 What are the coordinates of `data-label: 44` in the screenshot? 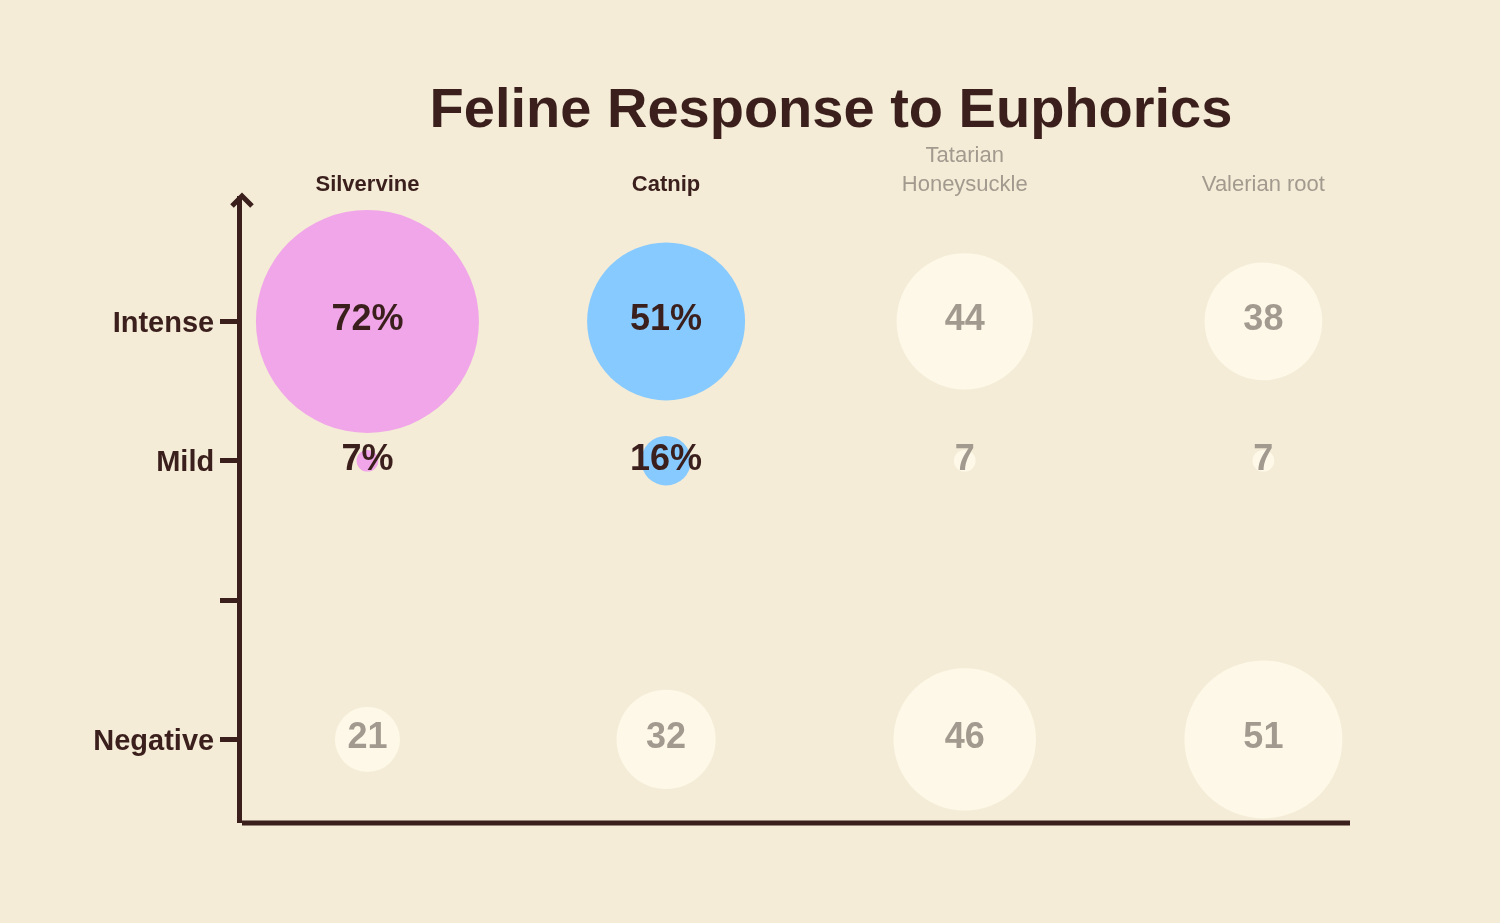 It's located at (964, 318).